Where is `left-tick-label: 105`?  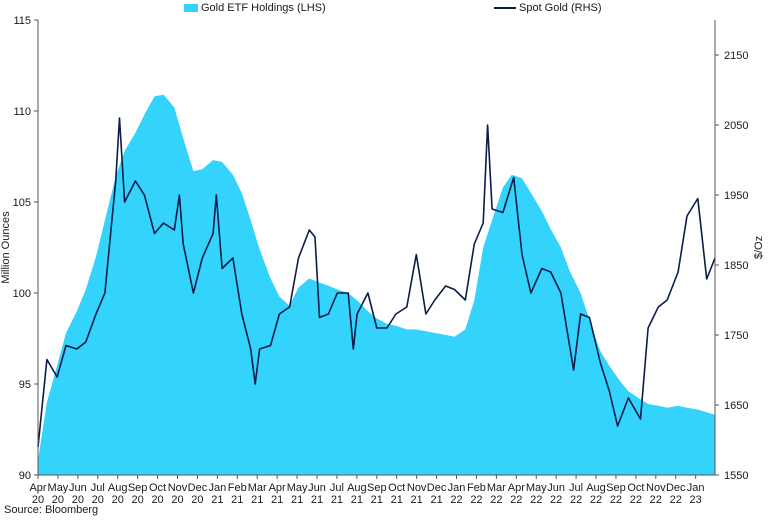 left-tick-label: 105 is located at coordinates (22, 203).